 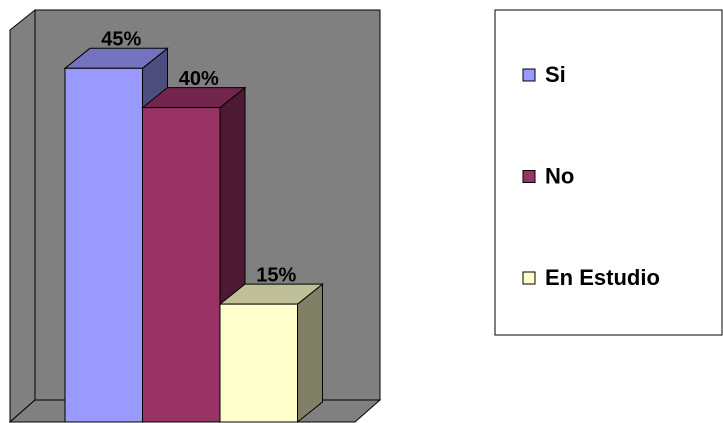 What do you see at coordinates (591, 176) in the screenshot?
I see `legend: Si No En Estudio` at bounding box center [591, 176].